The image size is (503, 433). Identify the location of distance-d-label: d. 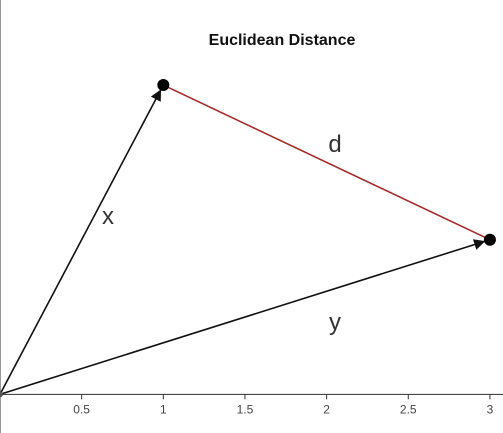
(334, 144).